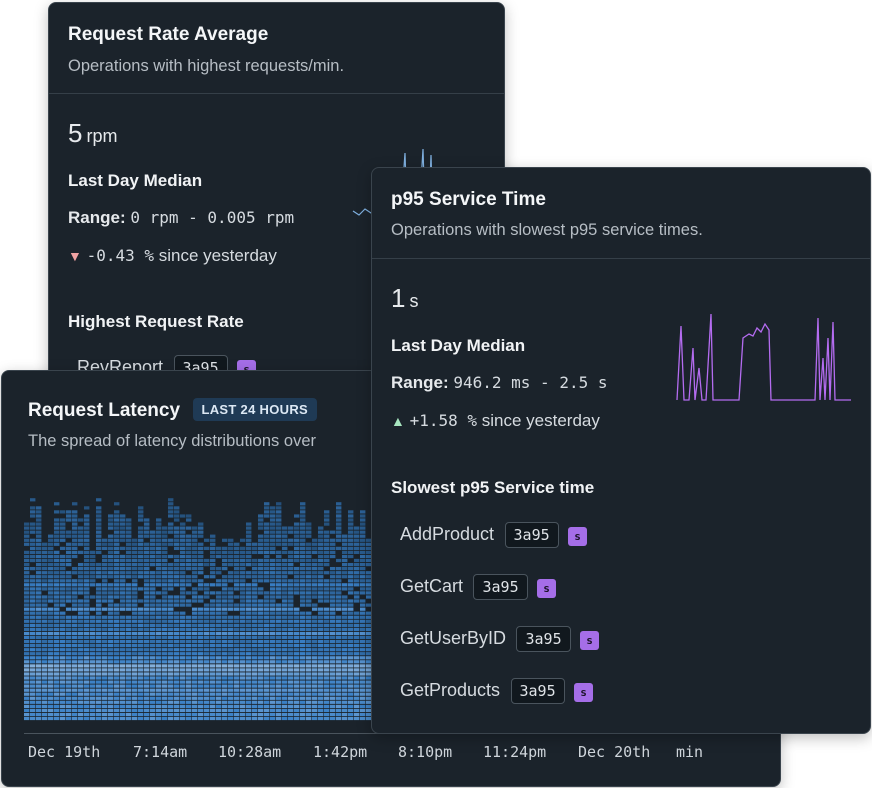 This screenshot has width=872, height=788. What do you see at coordinates (478, 587) in the screenshot?
I see `list-item: GetCart 3a95 s` at bounding box center [478, 587].